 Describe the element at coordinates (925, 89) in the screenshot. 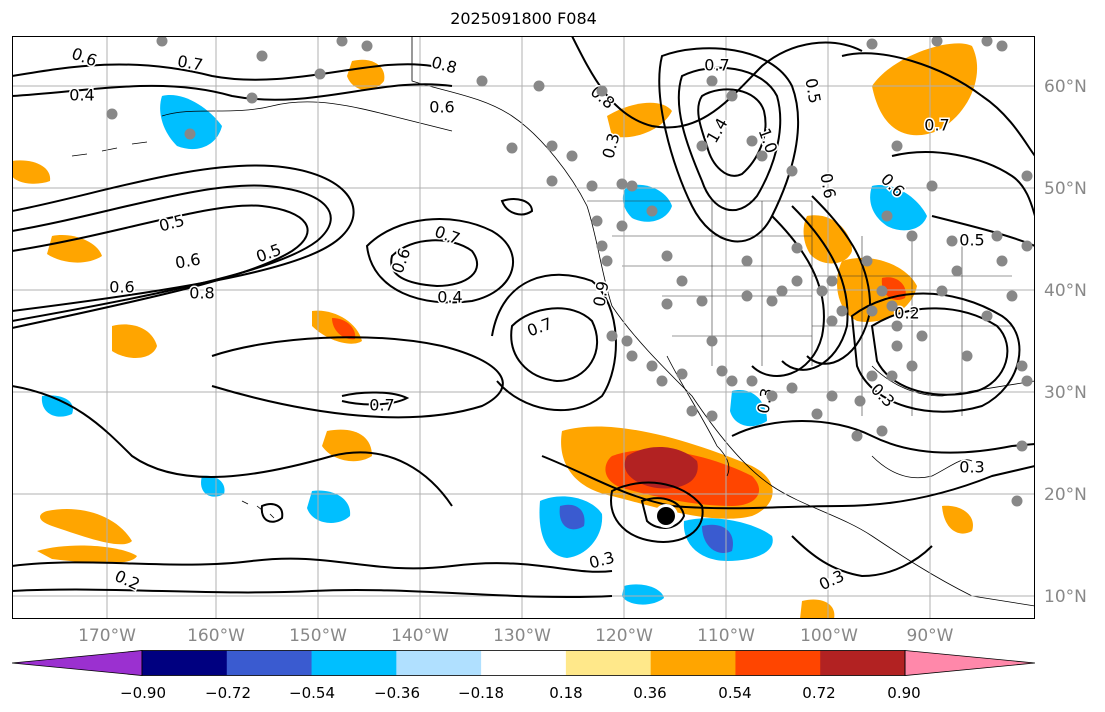

I see `shade-orange-ne` at that location.